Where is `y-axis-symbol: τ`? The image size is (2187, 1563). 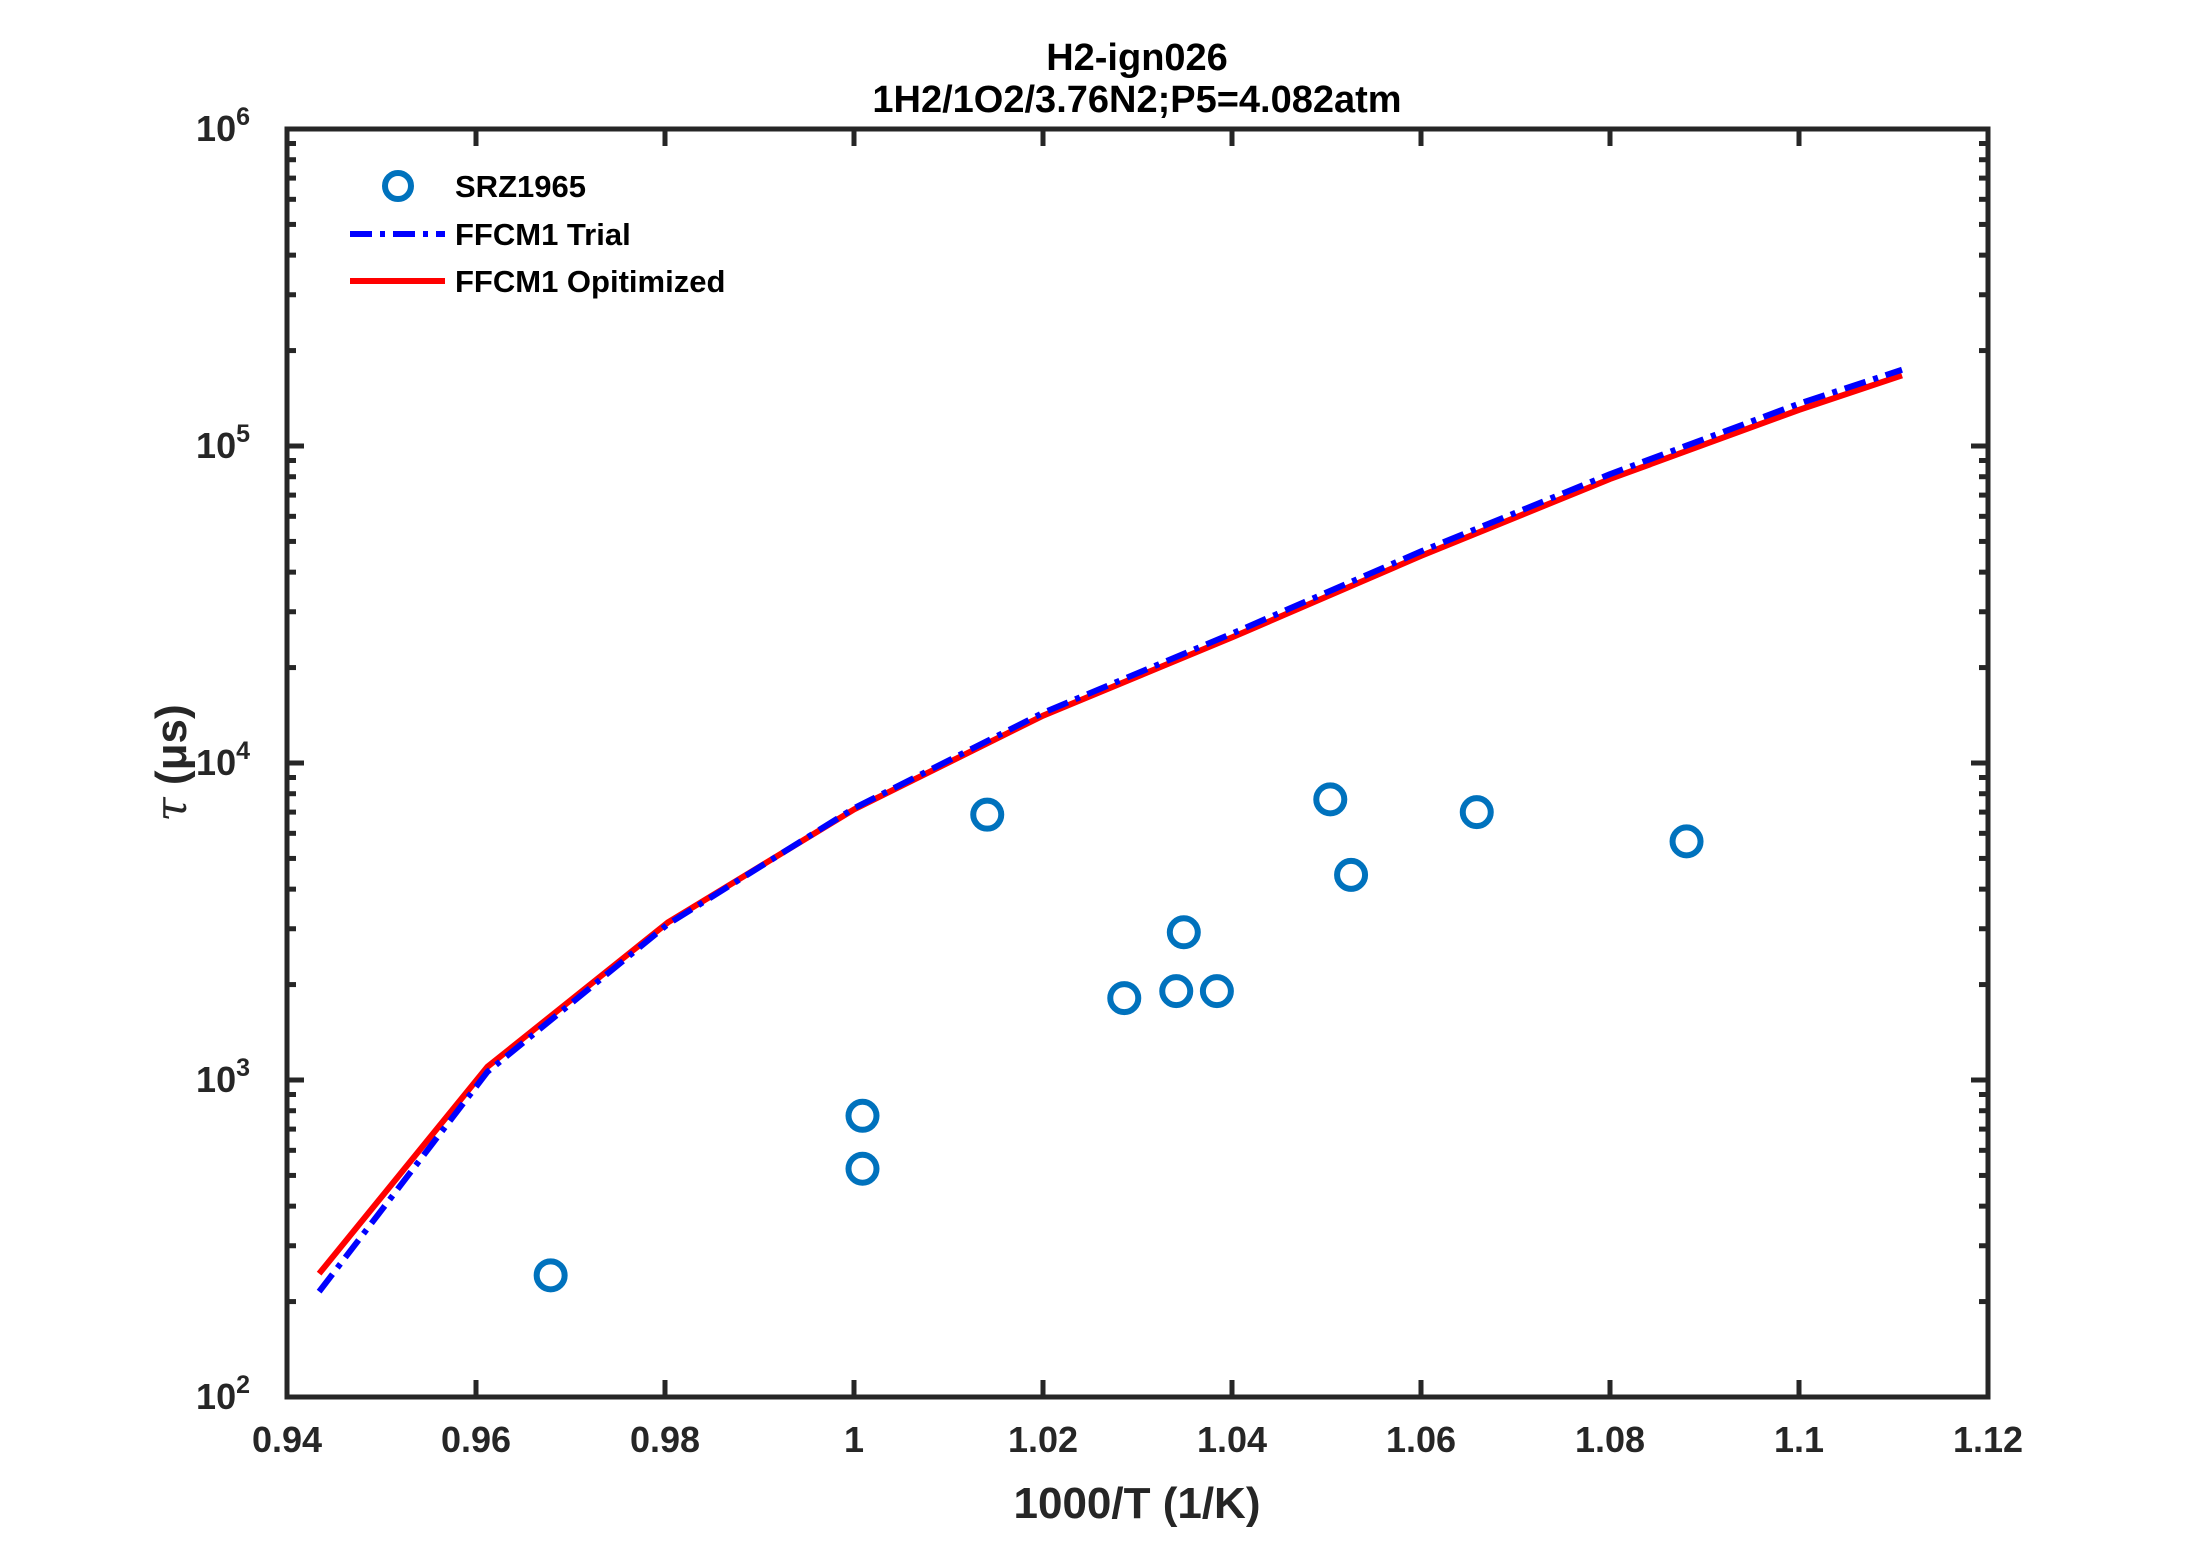 y-axis-symbol: τ is located at coordinates (171, 809).